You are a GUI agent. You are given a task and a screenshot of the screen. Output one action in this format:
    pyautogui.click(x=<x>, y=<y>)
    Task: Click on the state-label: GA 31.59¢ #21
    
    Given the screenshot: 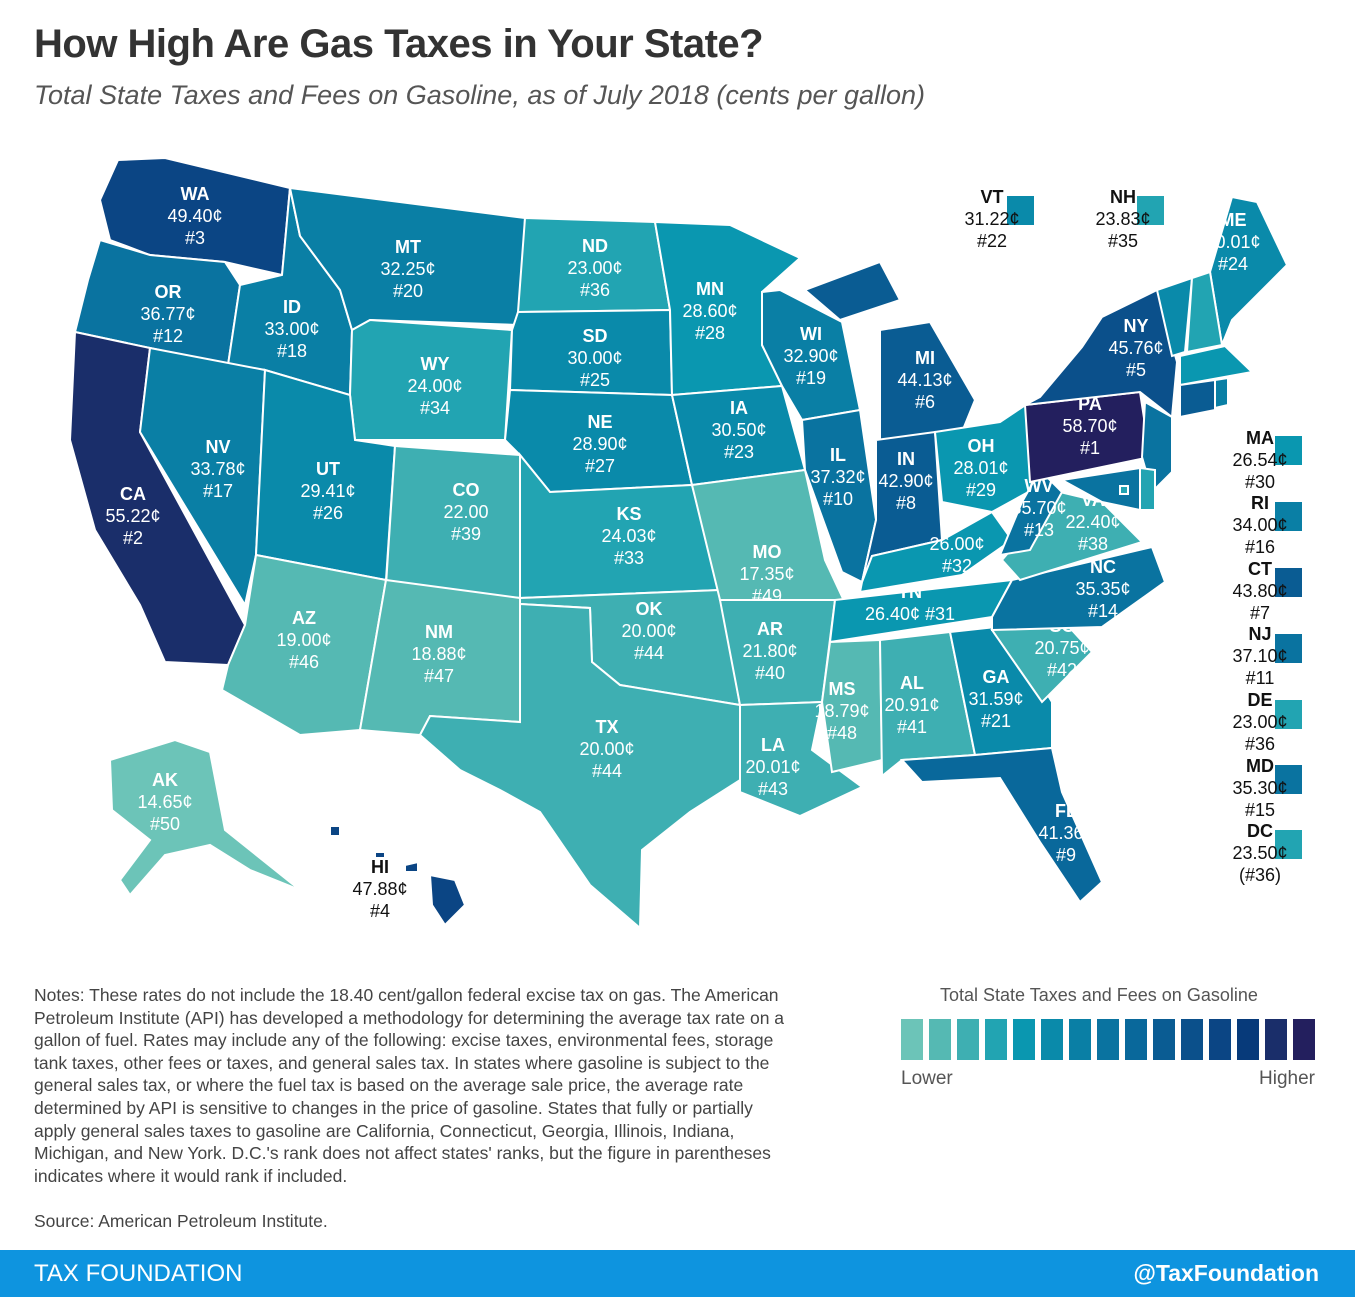 What is the action you would take?
    pyautogui.click(x=995, y=699)
    